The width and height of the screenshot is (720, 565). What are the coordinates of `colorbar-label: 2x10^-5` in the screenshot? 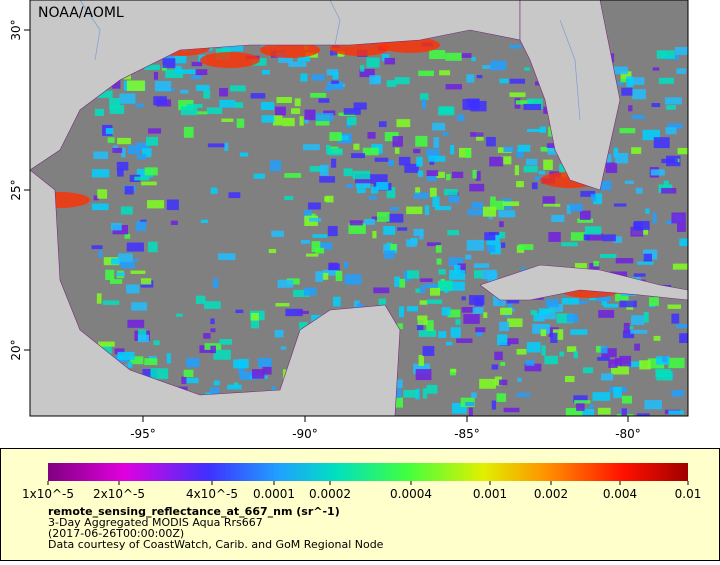 It's located at (119, 494).